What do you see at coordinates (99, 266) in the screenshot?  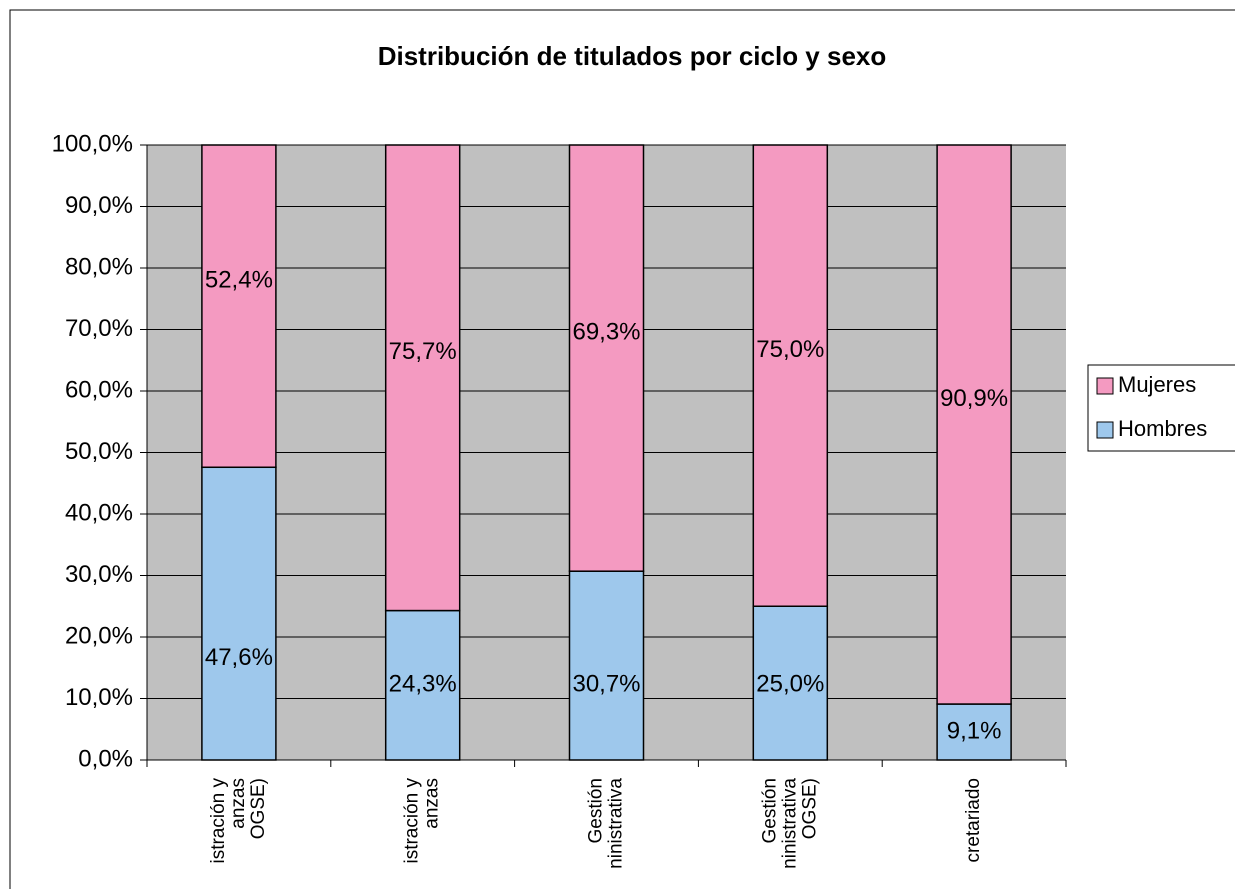 I see `y-tick-label: 80,0%` at bounding box center [99, 266].